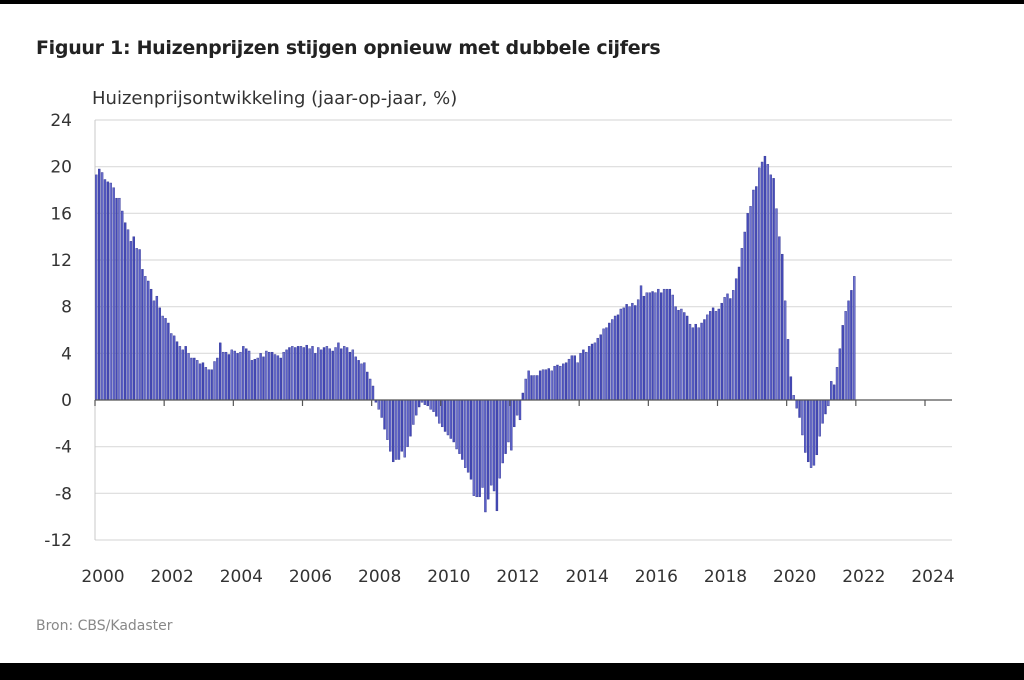  Describe the element at coordinates (104, 626) in the screenshot. I see `source-note: Bron: CBS/Kadaster` at that location.